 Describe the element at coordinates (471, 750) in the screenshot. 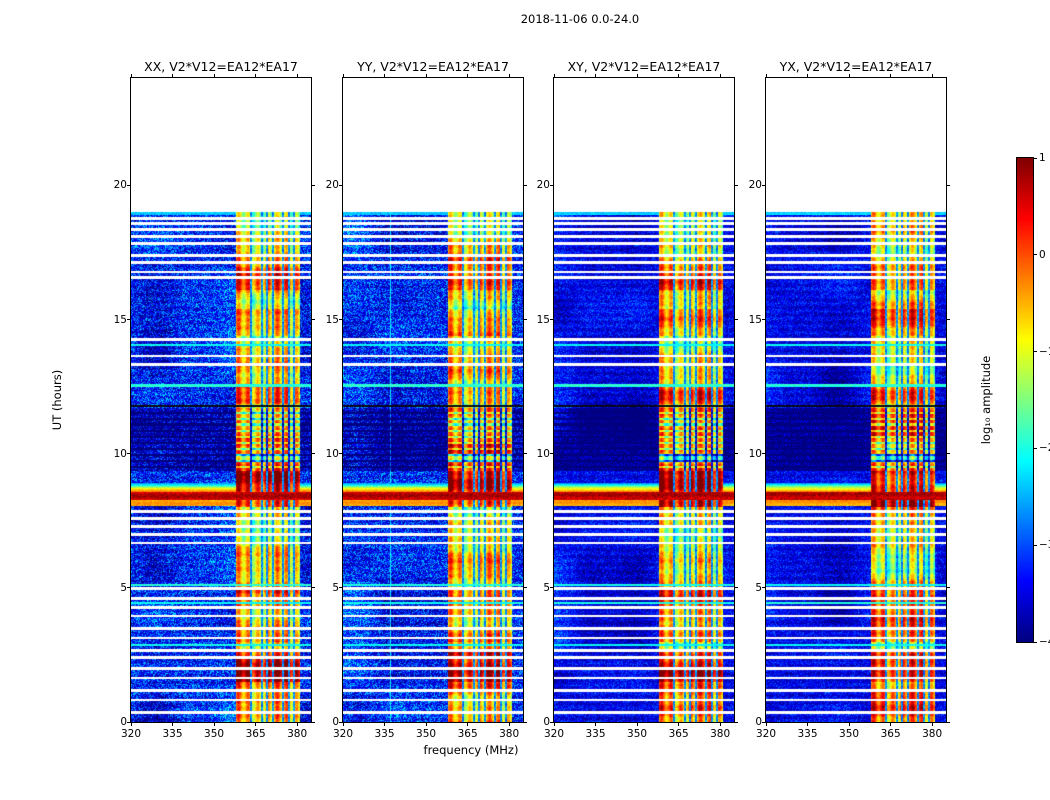

I see `x-axis-label: frequency (MHz)` at that location.